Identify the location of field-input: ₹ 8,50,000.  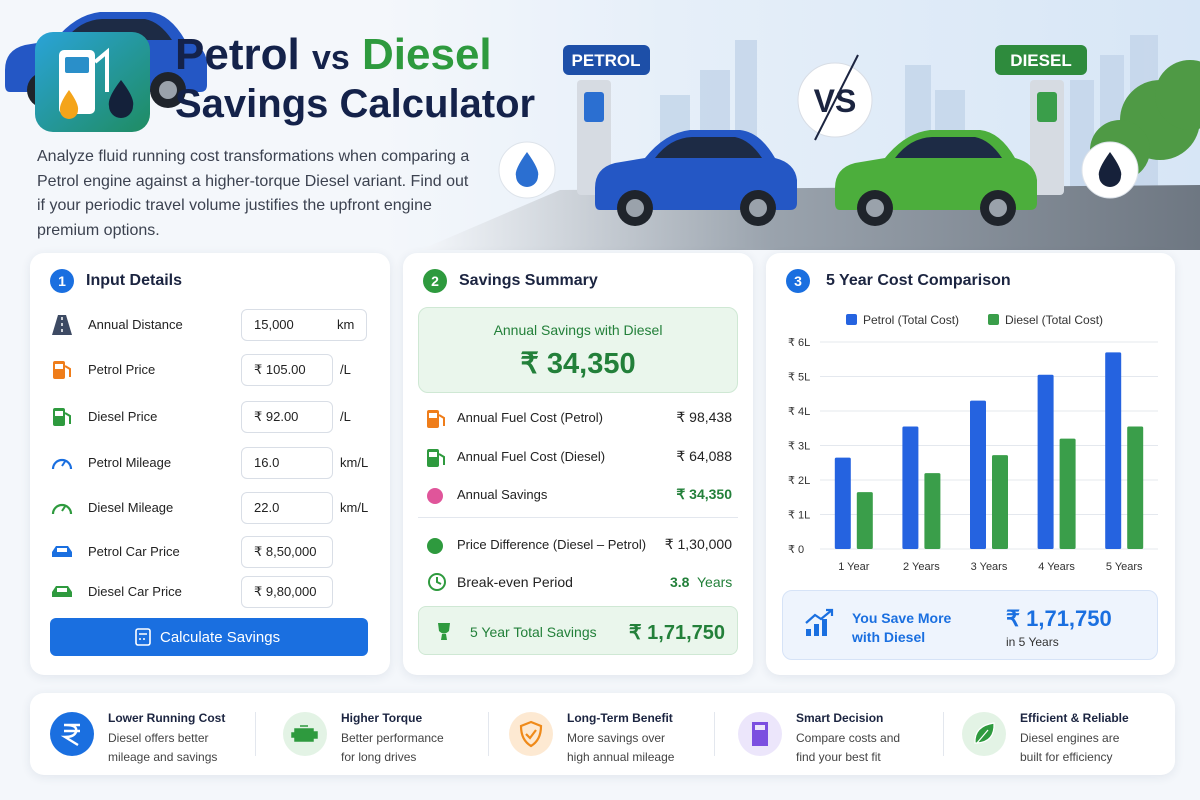
(287, 552).